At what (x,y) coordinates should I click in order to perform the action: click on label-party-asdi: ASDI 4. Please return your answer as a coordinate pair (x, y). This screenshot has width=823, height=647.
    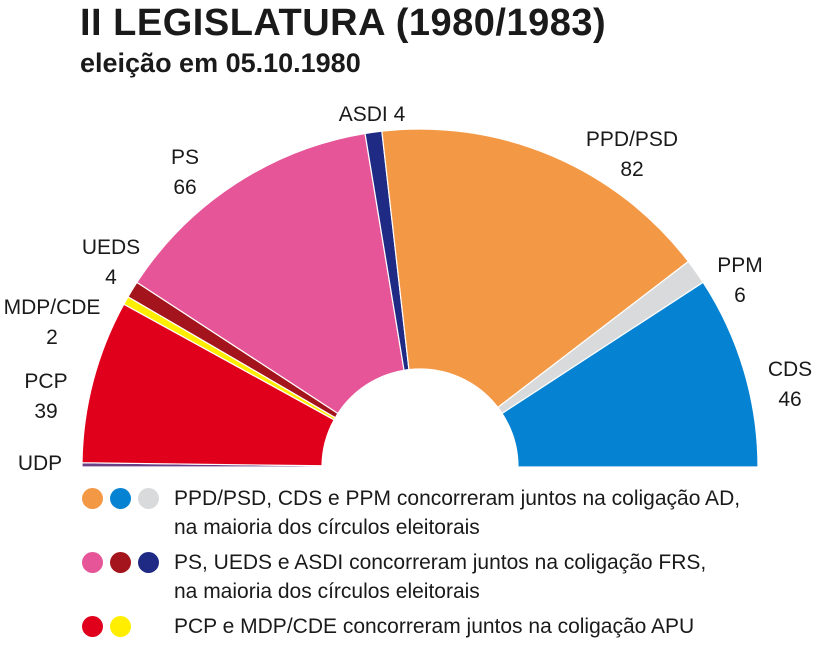
    Looking at the image, I should click on (372, 114).